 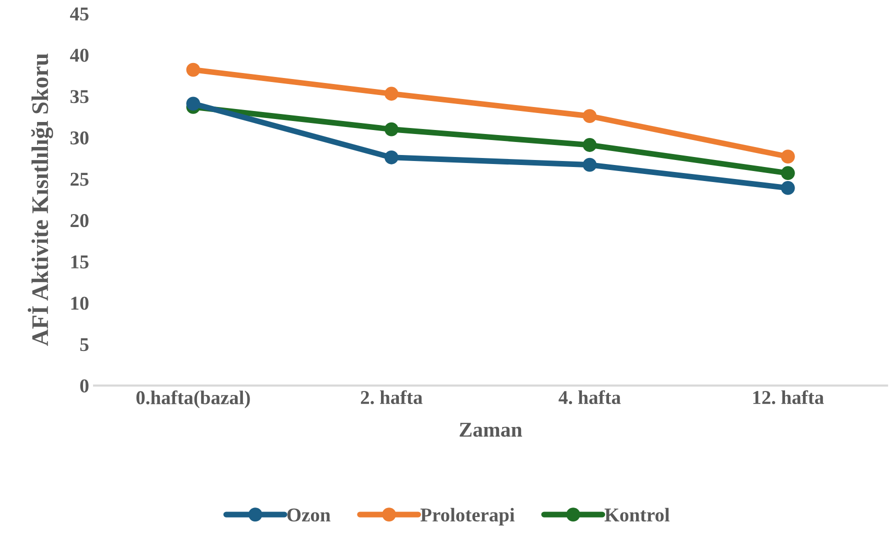 What do you see at coordinates (79, 221) in the screenshot?
I see `y-tick-label: 20` at bounding box center [79, 221].